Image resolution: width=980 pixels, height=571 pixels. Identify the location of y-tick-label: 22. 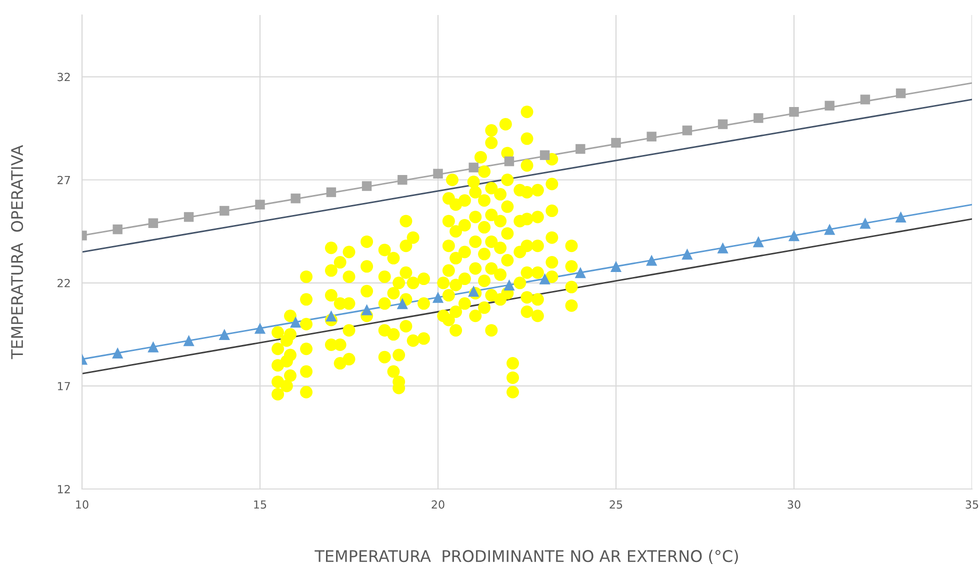
(64, 283).